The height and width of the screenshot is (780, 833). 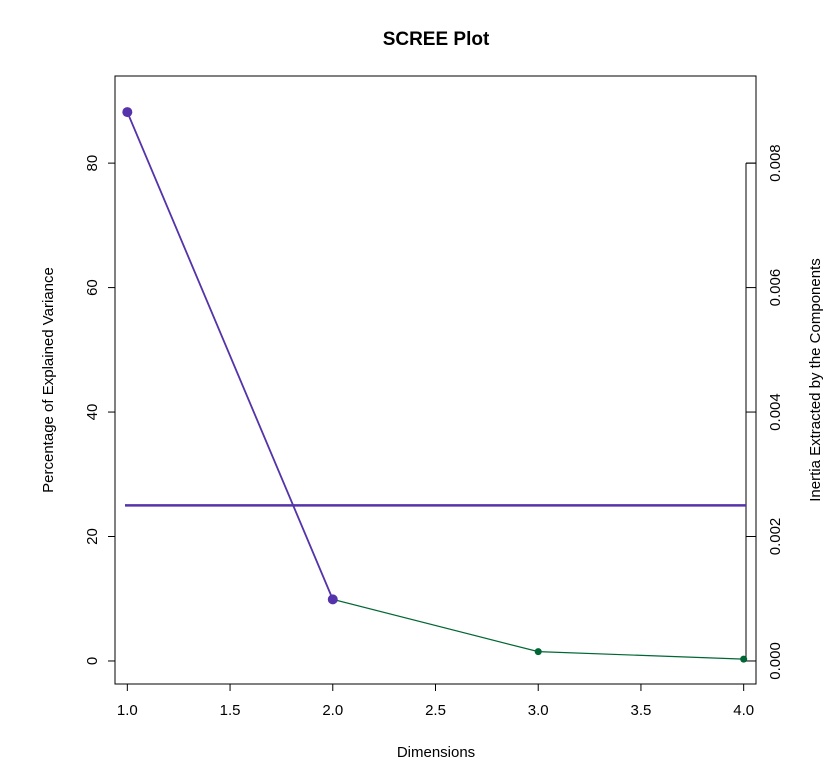 What do you see at coordinates (92, 661) in the screenshot?
I see `y-tick-label: 0` at bounding box center [92, 661].